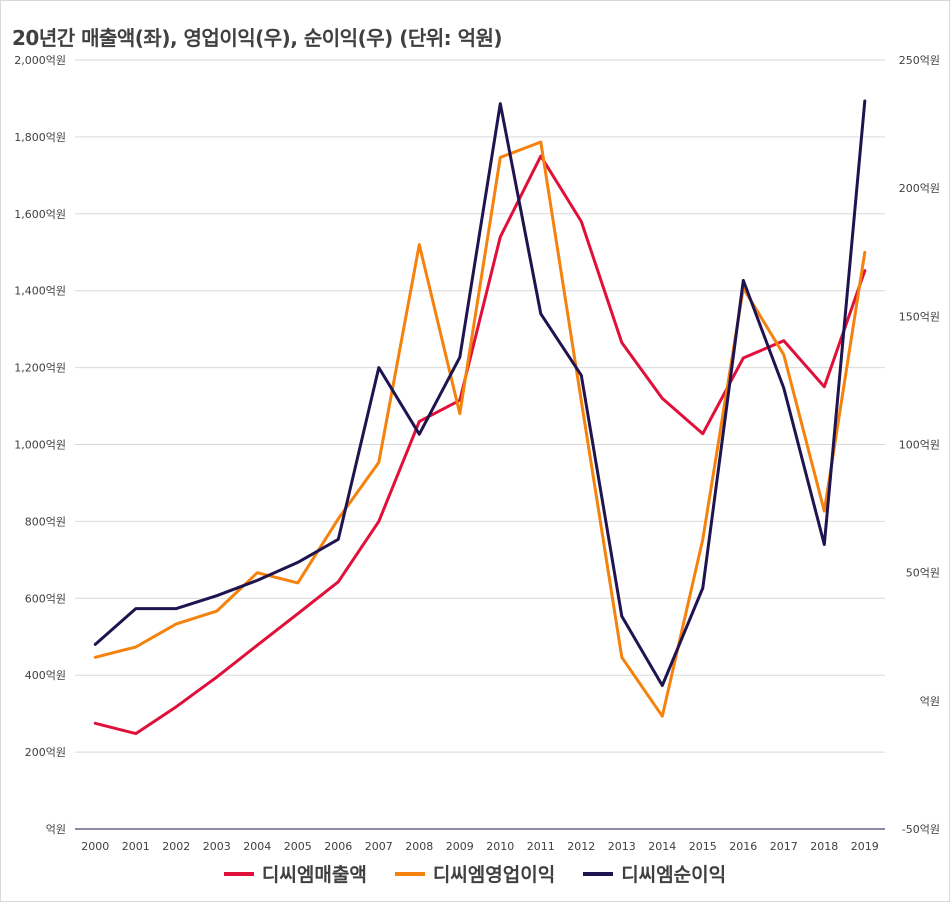 This screenshot has width=950, height=902. Describe the element at coordinates (923, 573) in the screenshot. I see `right-axis-tick-label: 50억원` at that location.